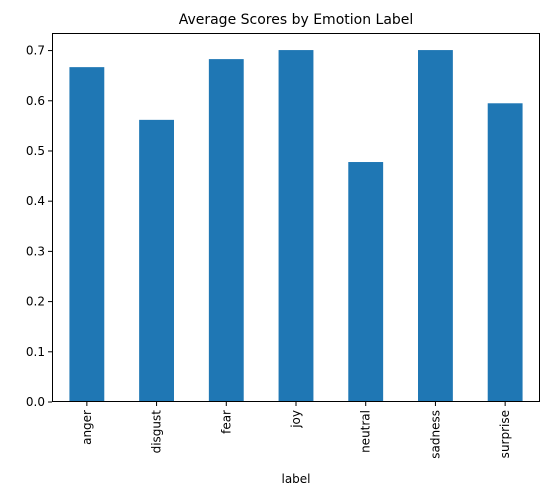 The width and height of the screenshot is (547, 497). What do you see at coordinates (39, 226) in the screenshot?
I see `y-axis: 0.0 0.1 0.2 0.3 0.4 0.5 0.6 0.7` at bounding box center [39, 226].